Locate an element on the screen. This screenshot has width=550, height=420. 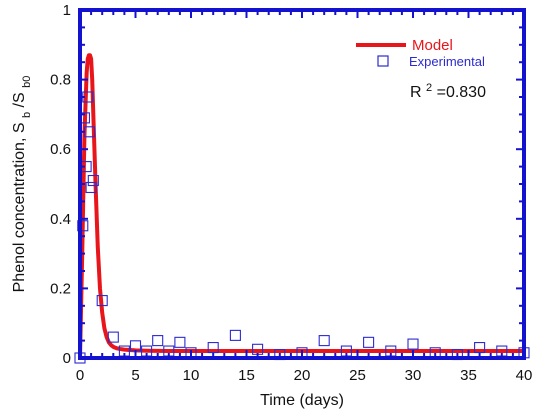
y-axis-label-sub-2: b0 is located at coordinates (27, 82).